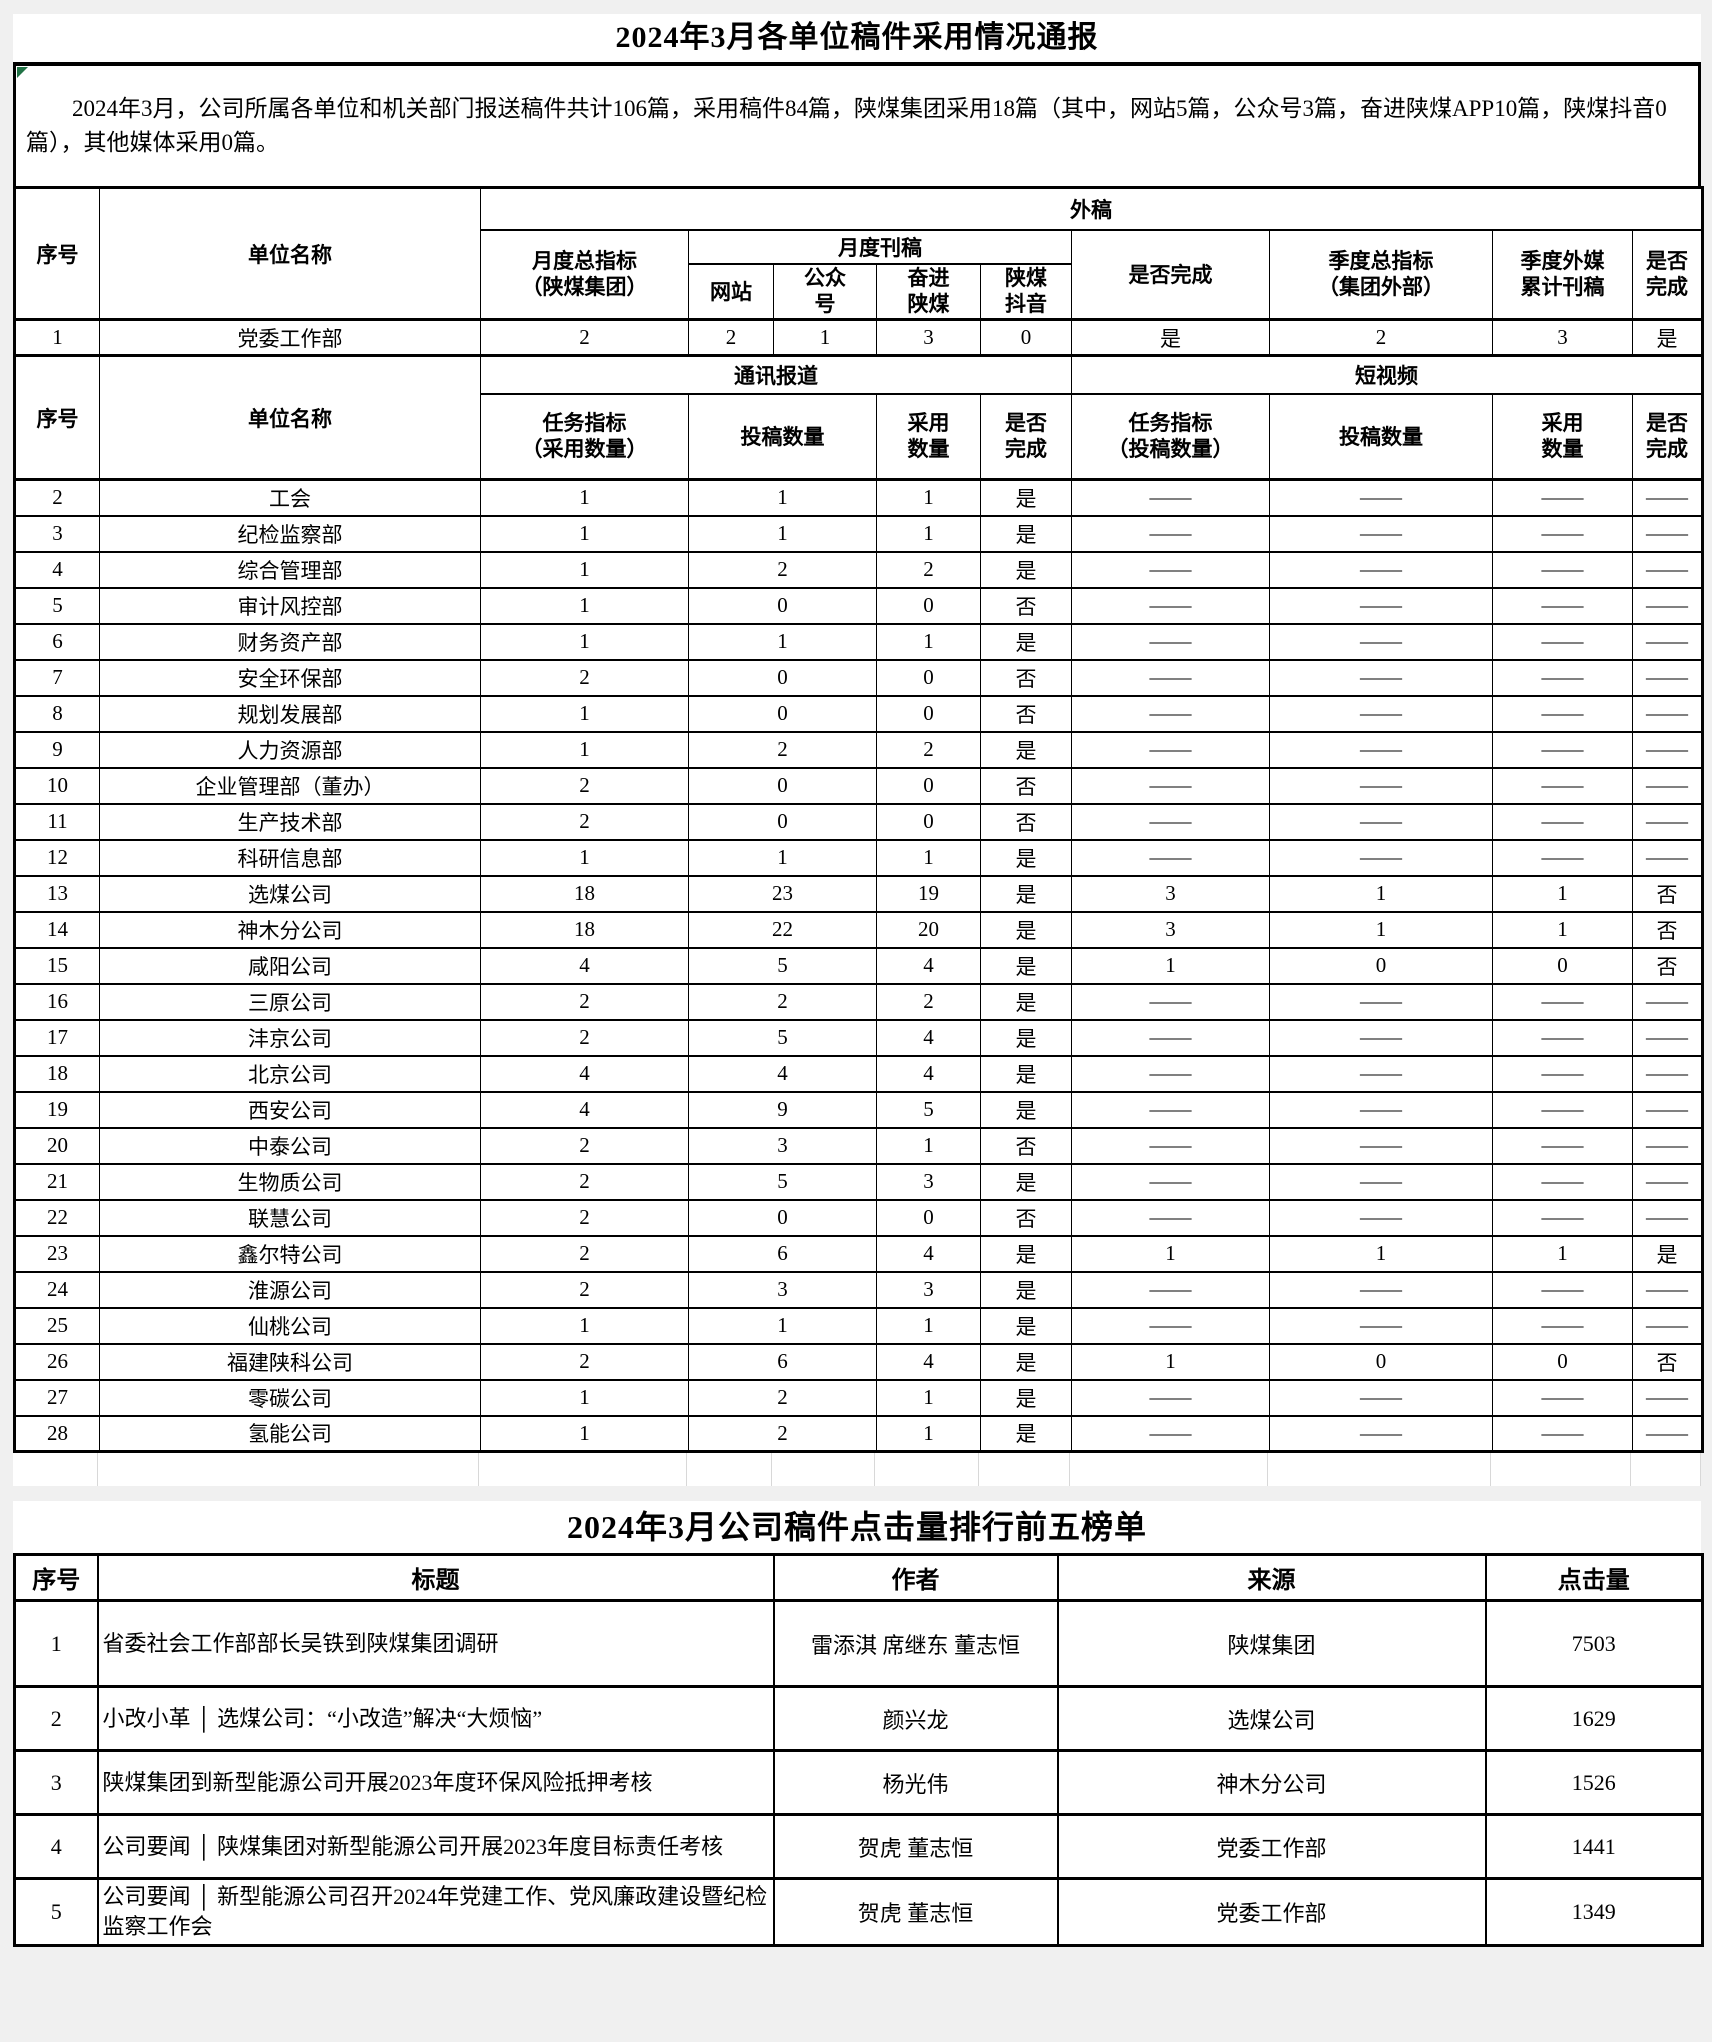  Describe the element at coordinates (928, 304) in the screenshot. I see `col-fenjin-line2: 陕煤` at that location.